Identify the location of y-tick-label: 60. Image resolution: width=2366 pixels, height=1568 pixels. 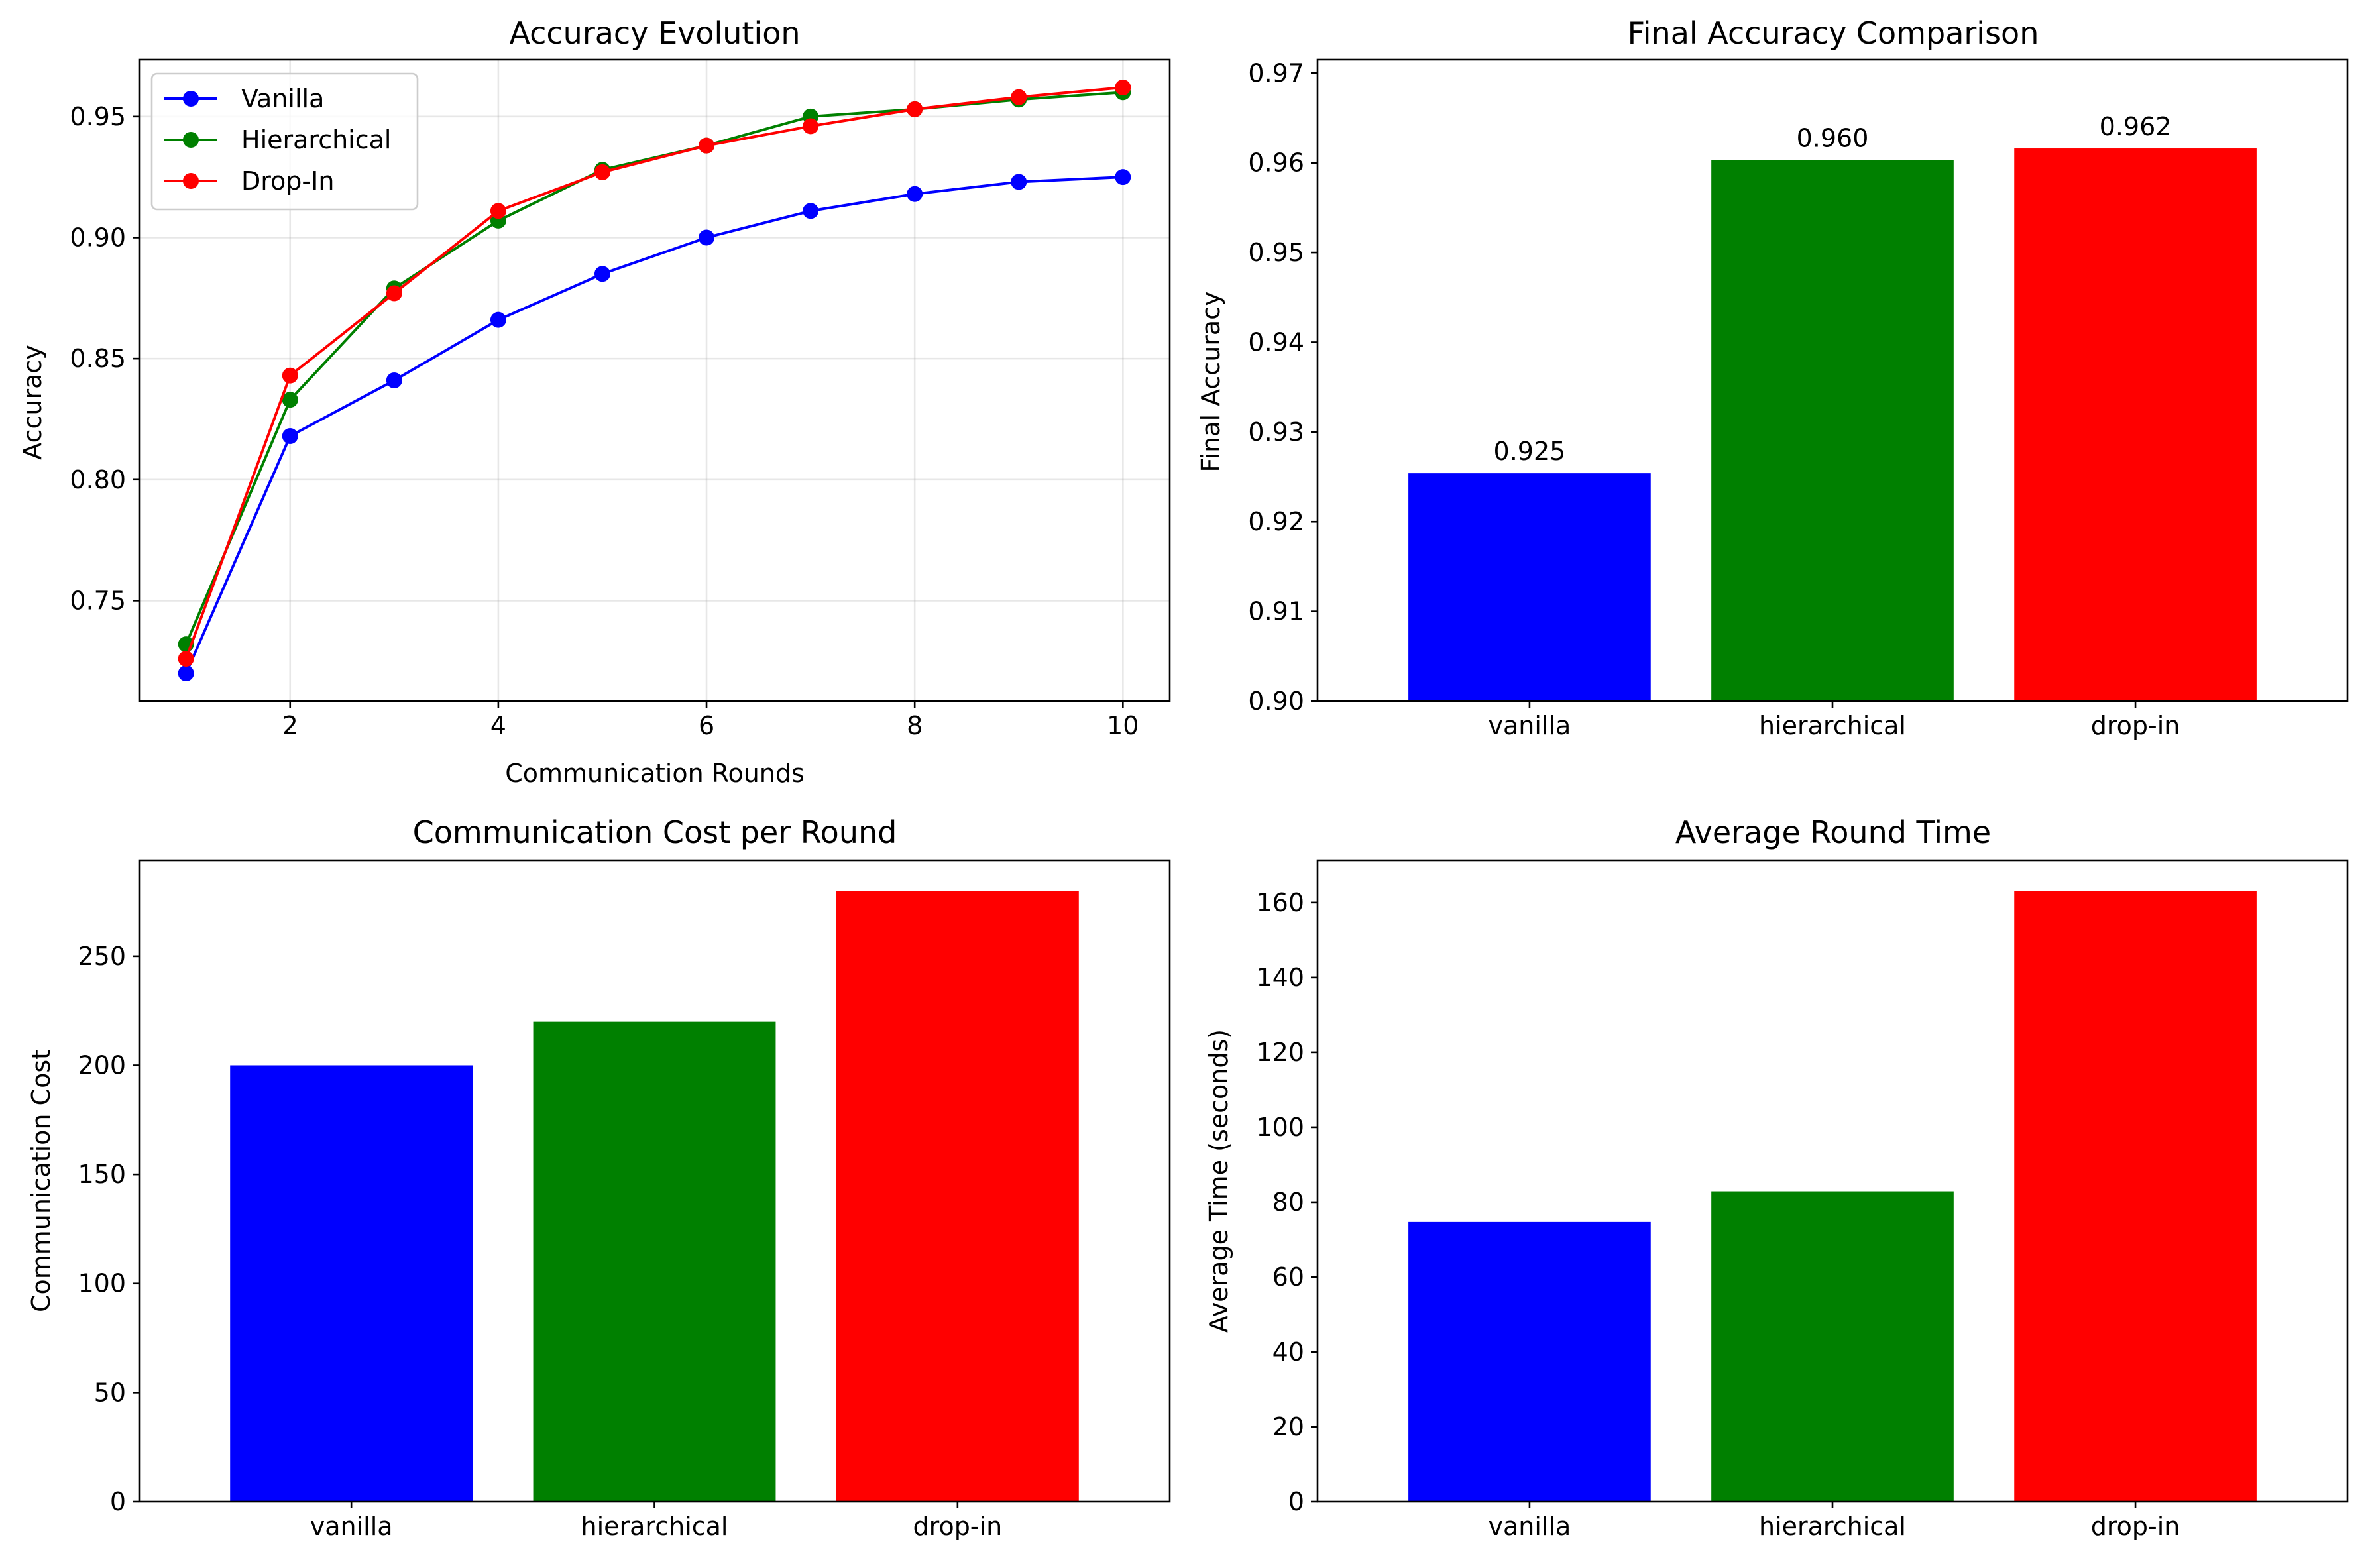
(1288, 1277).